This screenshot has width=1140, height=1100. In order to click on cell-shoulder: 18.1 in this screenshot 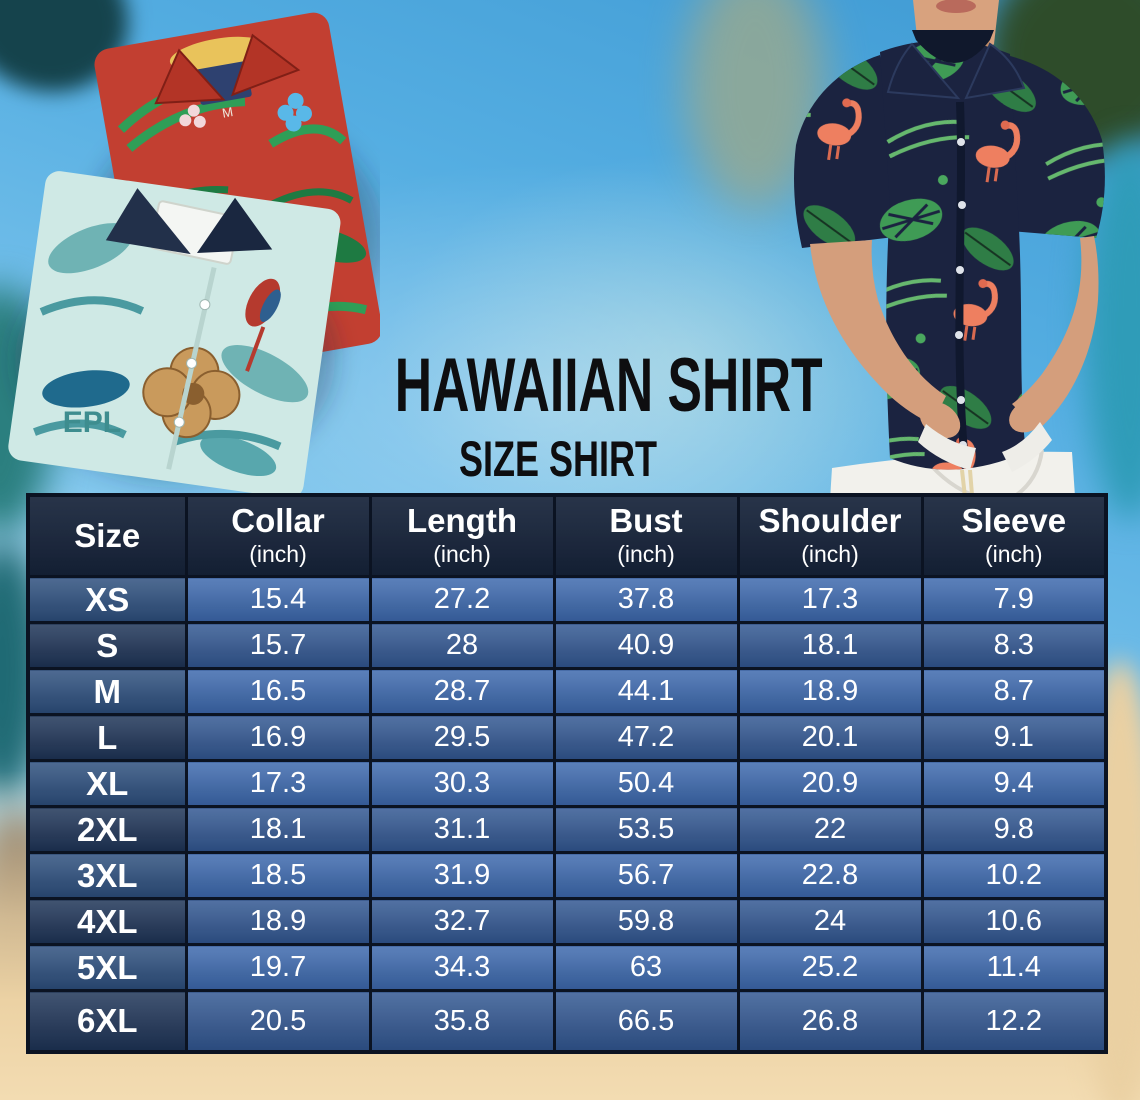, I will do `click(830, 645)`.